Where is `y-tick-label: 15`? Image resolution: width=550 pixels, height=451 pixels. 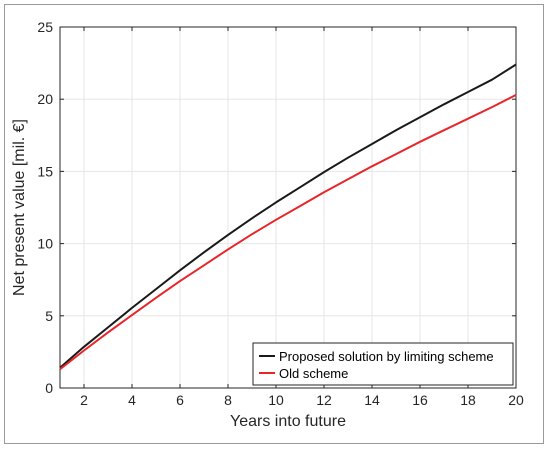 y-tick-label: 15 is located at coordinates (45, 171).